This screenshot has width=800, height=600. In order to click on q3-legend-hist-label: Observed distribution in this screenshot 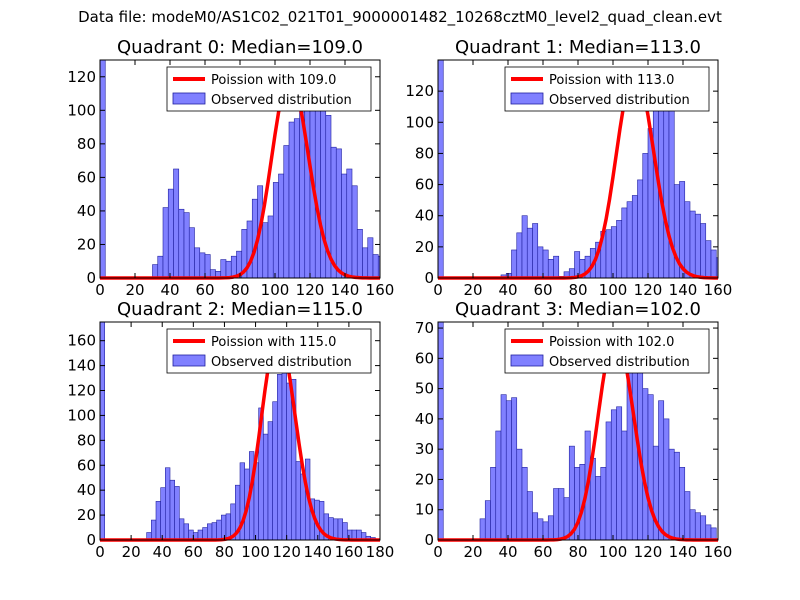, I will do `click(619, 362)`.